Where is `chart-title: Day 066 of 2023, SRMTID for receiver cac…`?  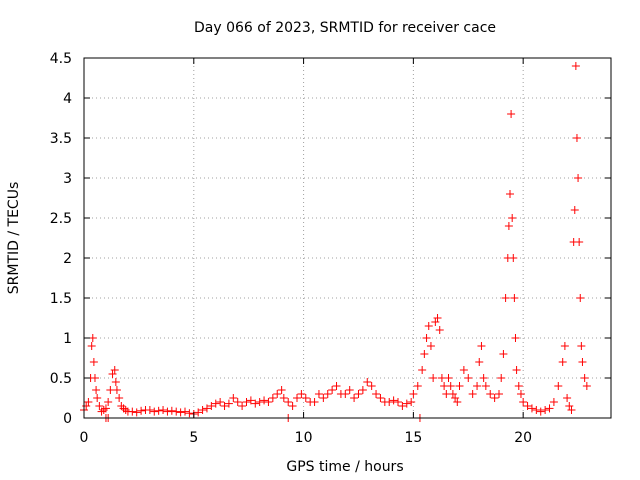
chart-title: Day 066 of 2023, SRMTID for receiver cac… is located at coordinates (345, 28).